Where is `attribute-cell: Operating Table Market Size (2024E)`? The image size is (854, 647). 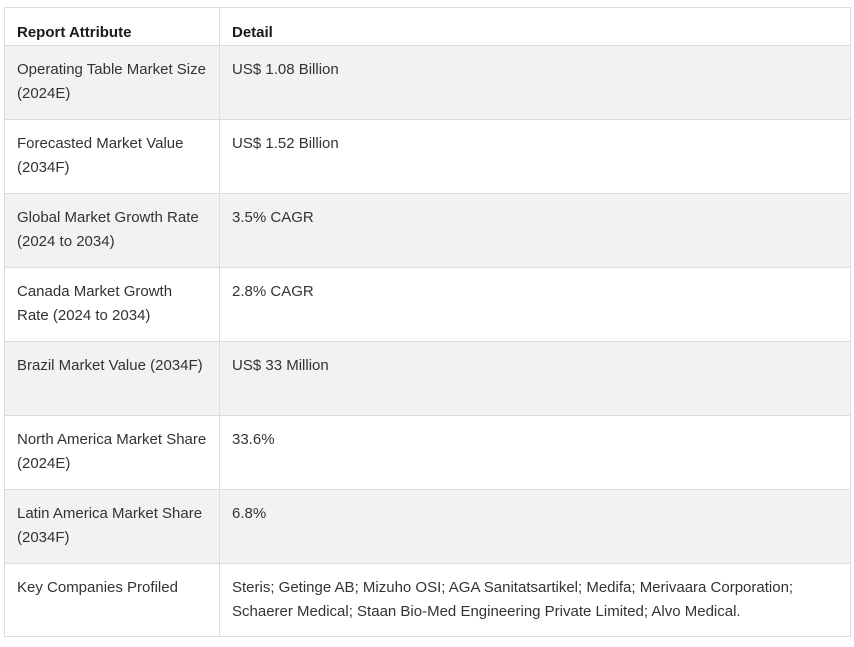 attribute-cell: Operating Table Market Size (2024E) is located at coordinates (112, 82).